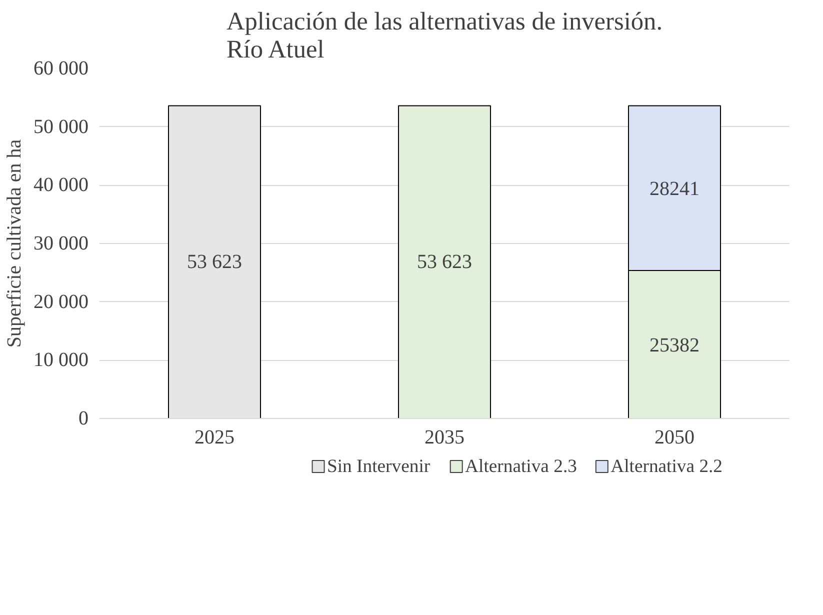 The width and height of the screenshot is (823, 615). What do you see at coordinates (61, 69) in the screenshot?
I see `y-tick-label: 60 000` at bounding box center [61, 69].